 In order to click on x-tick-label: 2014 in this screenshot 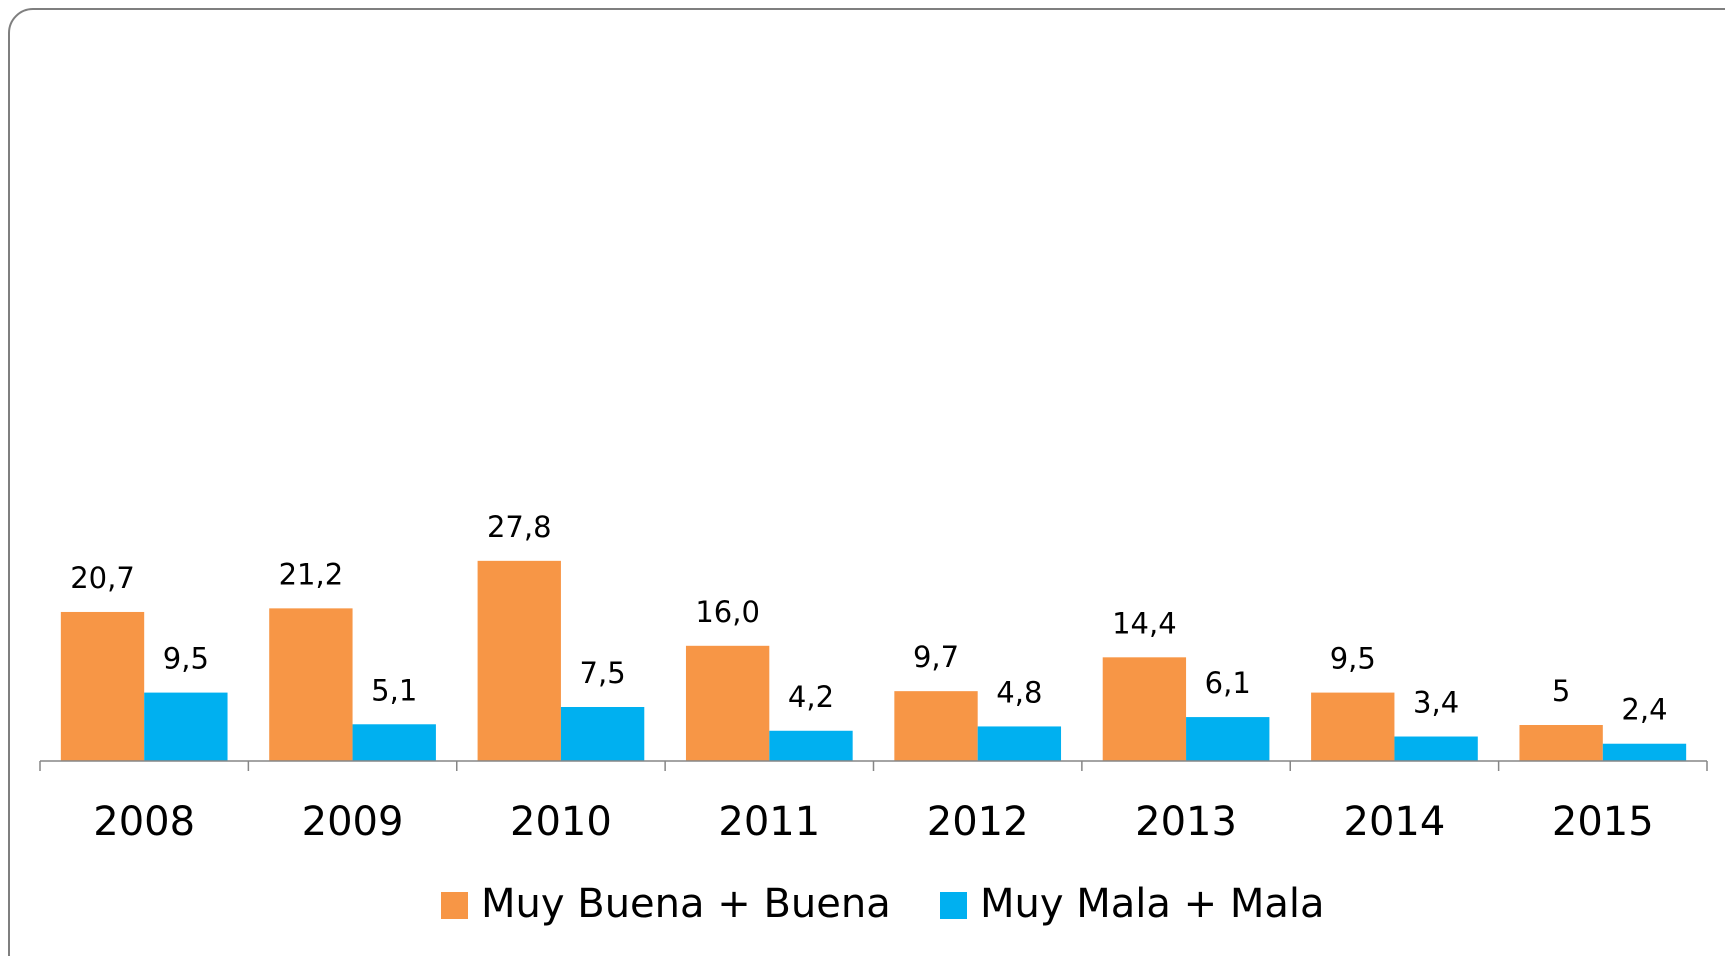, I will do `click(1395, 822)`.